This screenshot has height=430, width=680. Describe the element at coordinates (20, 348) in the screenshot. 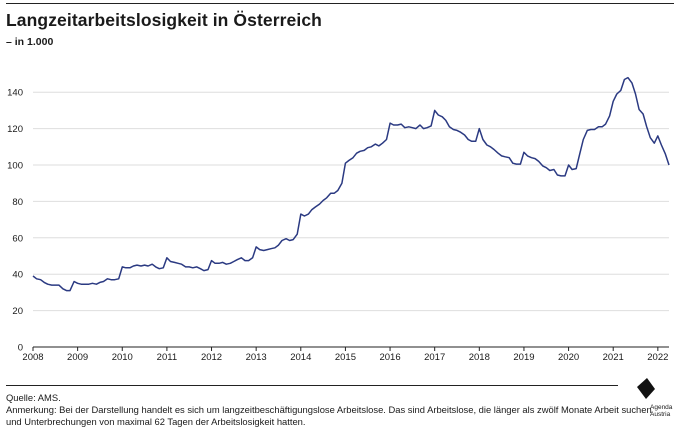

I see `y-tick-label: 0` at that location.